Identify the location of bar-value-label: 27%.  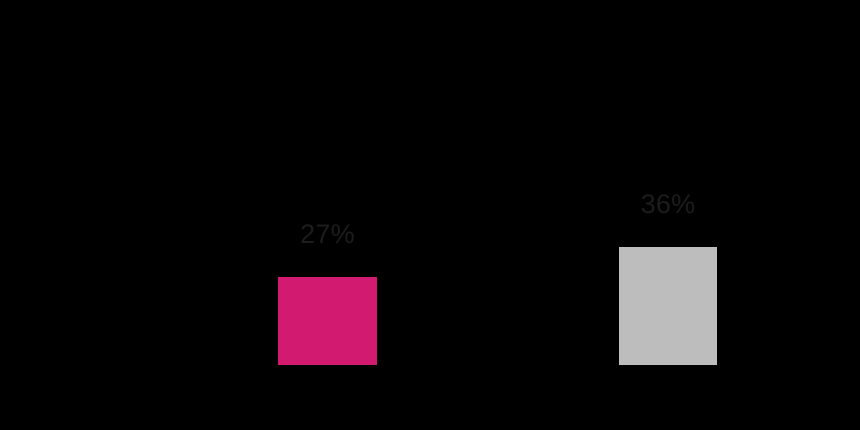
(327, 234).